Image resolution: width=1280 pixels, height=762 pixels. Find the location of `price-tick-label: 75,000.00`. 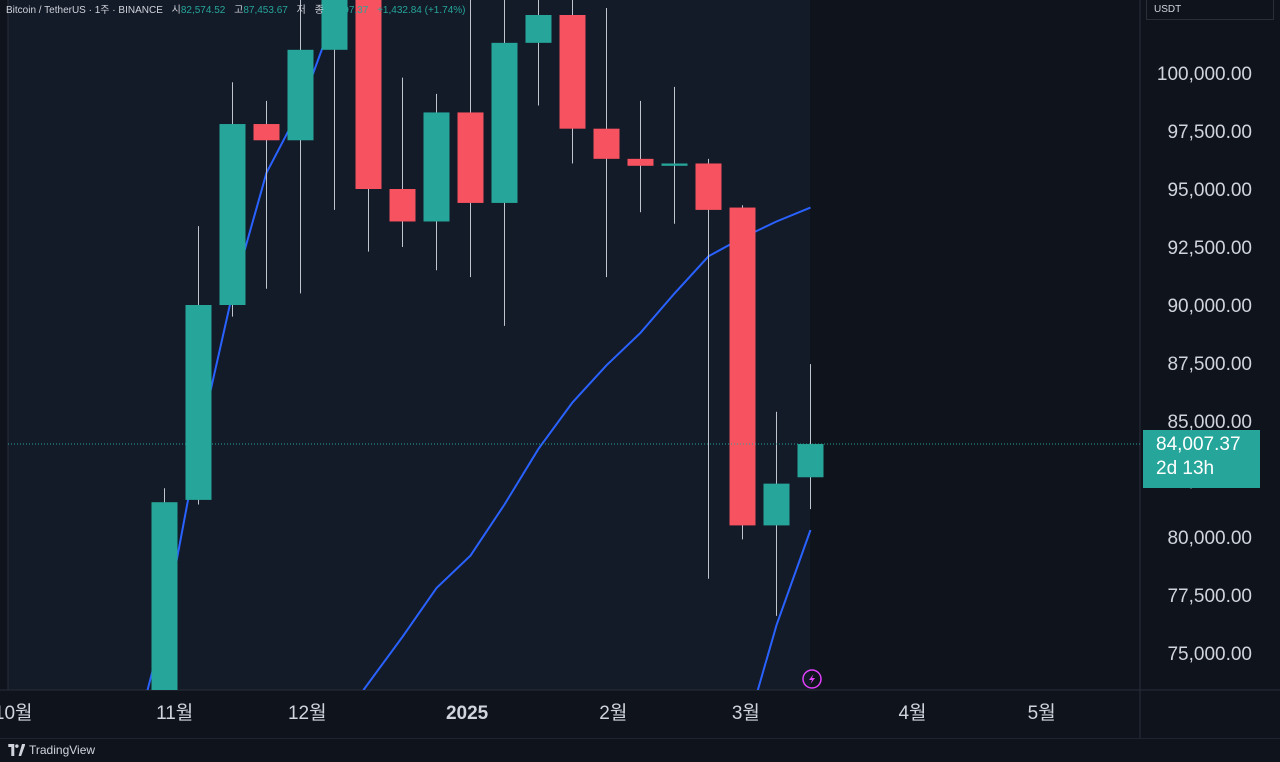

price-tick-label: 75,000.00 is located at coordinates (1209, 654).